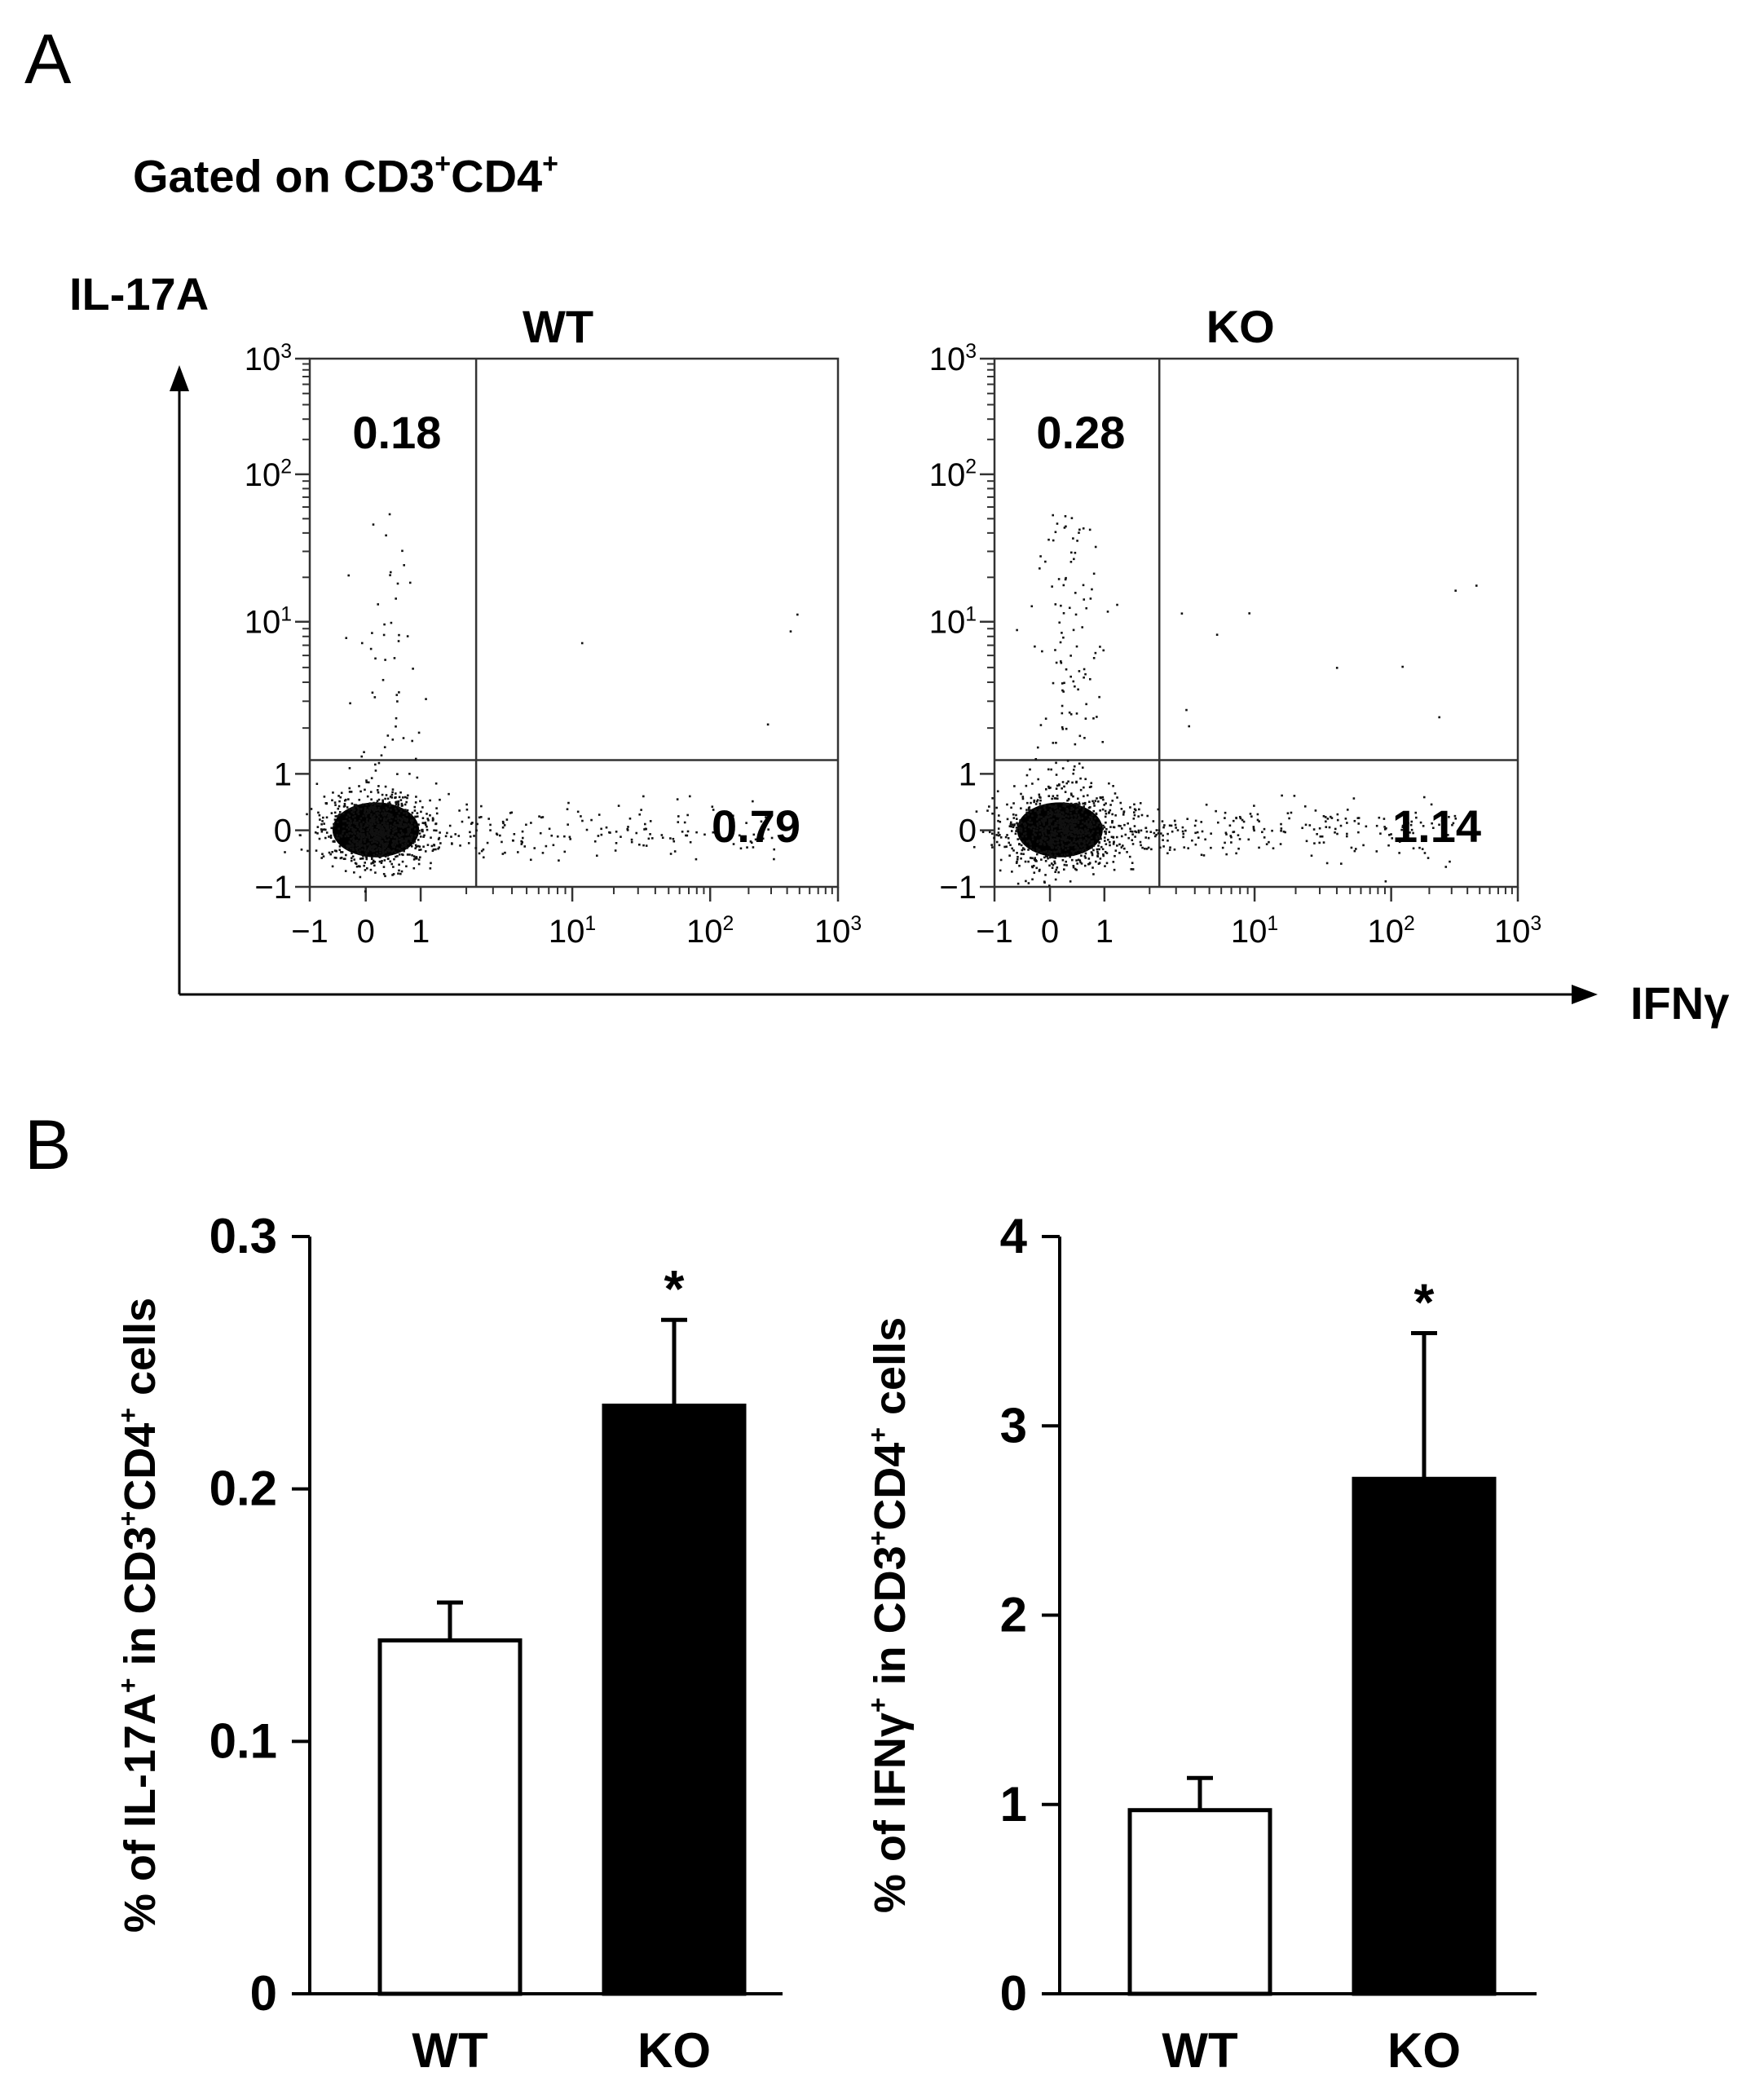 The width and height of the screenshot is (1764, 2081). Describe the element at coordinates (878, 1435) in the screenshot. I see `ylabel-sup: +` at that location.